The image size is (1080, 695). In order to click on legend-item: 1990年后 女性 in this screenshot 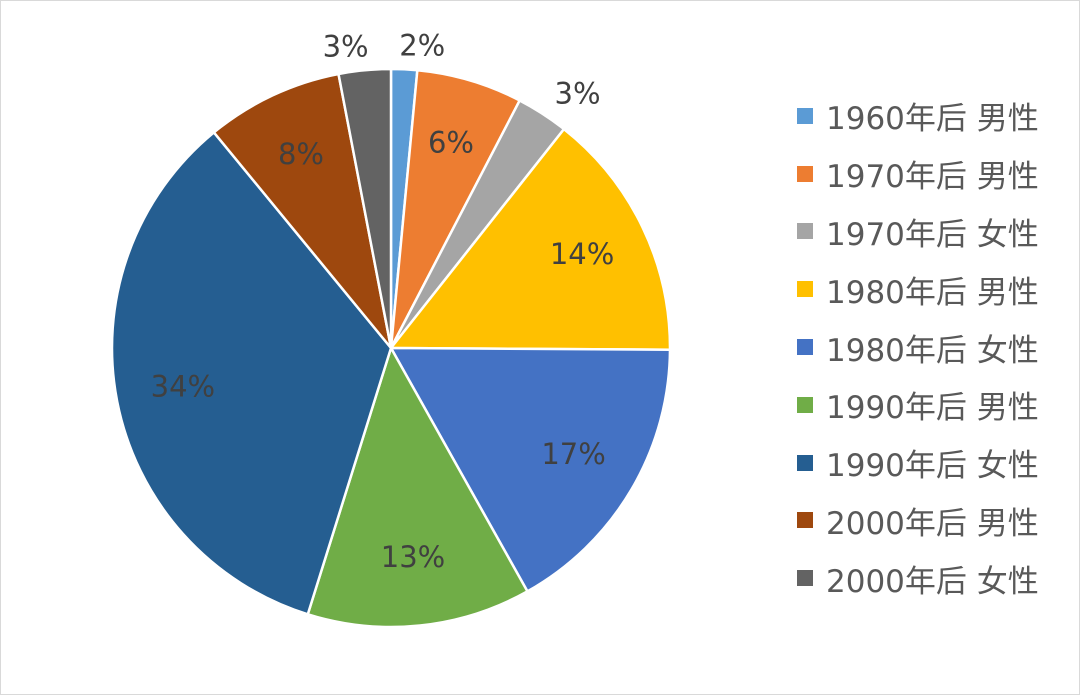, I will do `click(937, 463)`.